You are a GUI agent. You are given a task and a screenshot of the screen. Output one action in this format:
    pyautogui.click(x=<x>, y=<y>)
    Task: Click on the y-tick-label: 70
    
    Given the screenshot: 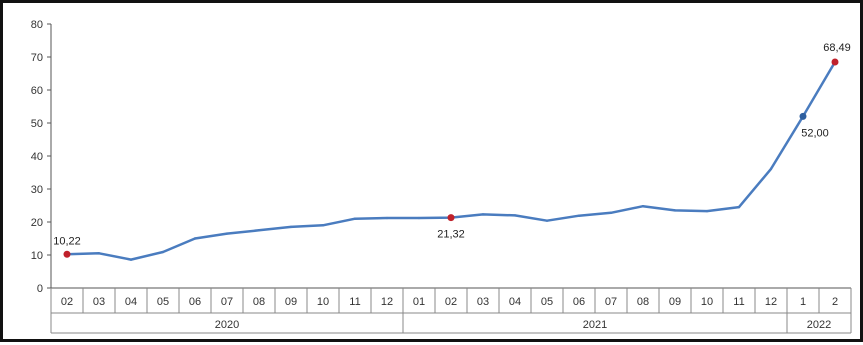 What is the action you would take?
    pyautogui.click(x=37, y=58)
    